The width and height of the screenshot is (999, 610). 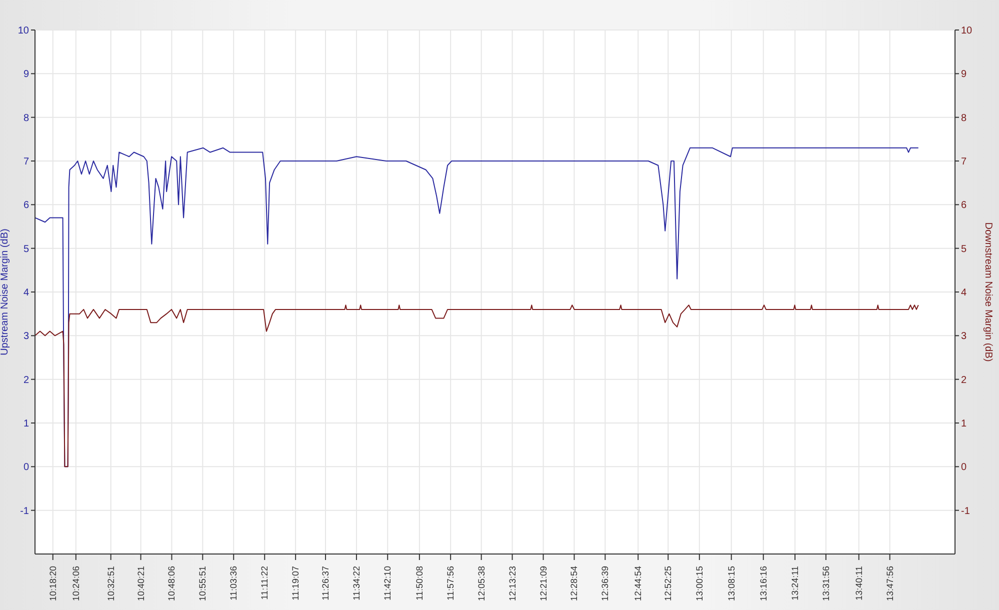 What do you see at coordinates (111, 584) in the screenshot?
I see `x-tick-label: 10:32:51` at bounding box center [111, 584].